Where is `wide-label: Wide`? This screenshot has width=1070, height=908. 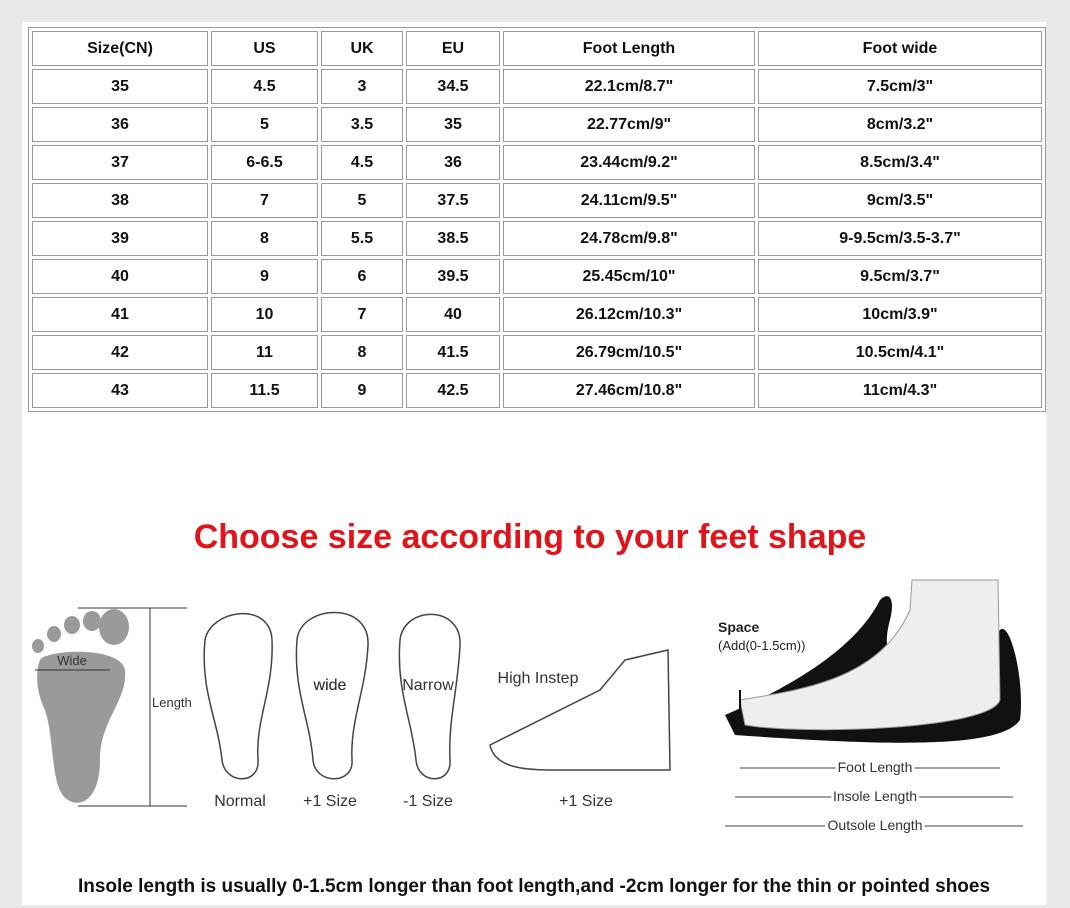
wide-label: Wide is located at coordinates (72, 660).